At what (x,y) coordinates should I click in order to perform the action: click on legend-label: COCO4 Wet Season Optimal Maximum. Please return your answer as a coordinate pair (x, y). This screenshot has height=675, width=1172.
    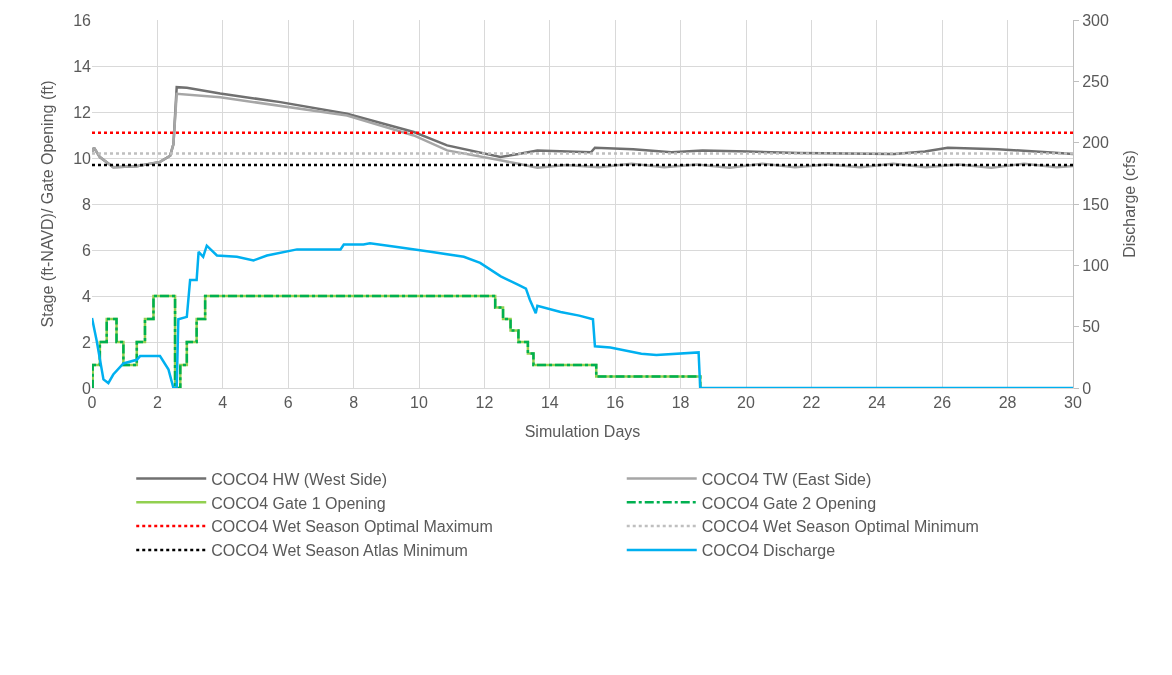
    Looking at the image, I should click on (352, 527).